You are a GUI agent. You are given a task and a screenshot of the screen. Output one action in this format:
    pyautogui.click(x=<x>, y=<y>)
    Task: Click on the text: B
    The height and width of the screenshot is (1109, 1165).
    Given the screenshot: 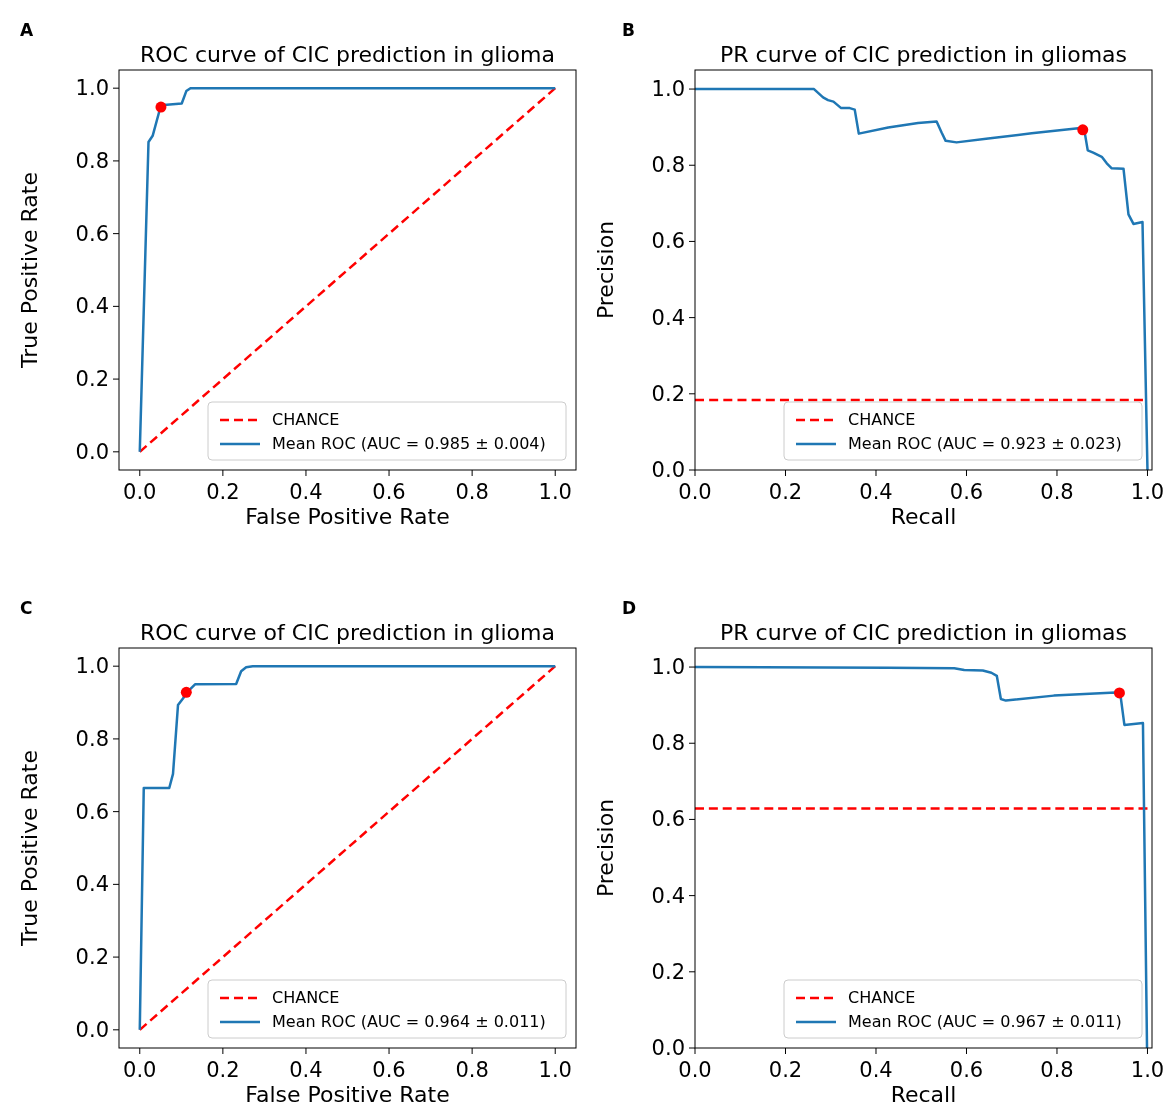 What is the action you would take?
    pyautogui.click(x=628, y=30)
    